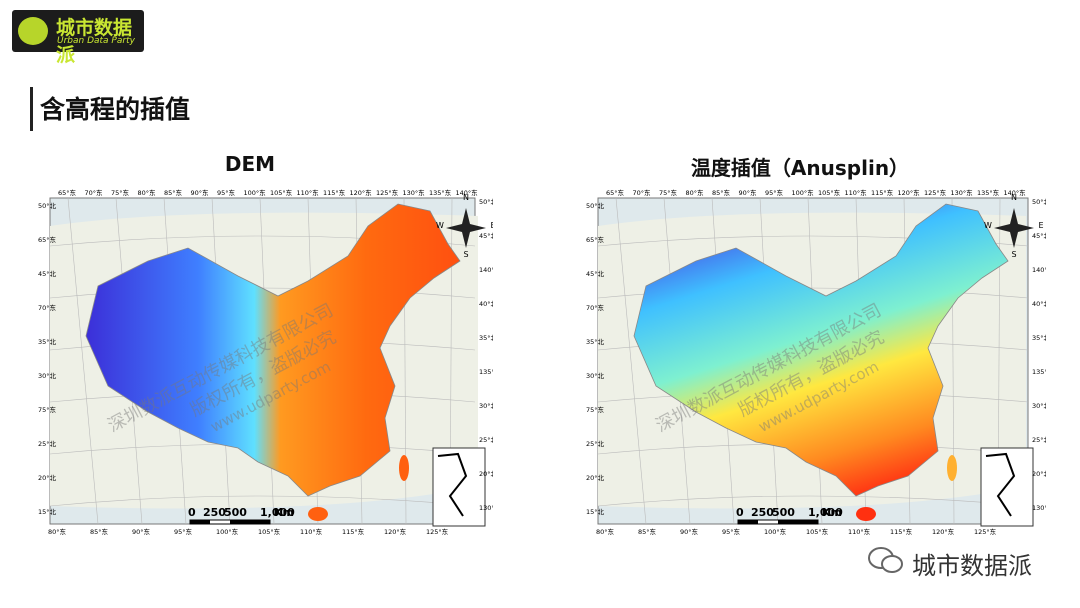 This screenshot has width=1080, height=608. Describe the element at coordinates (33, 31) in the screenshot. I see `logo-icon` at that location.